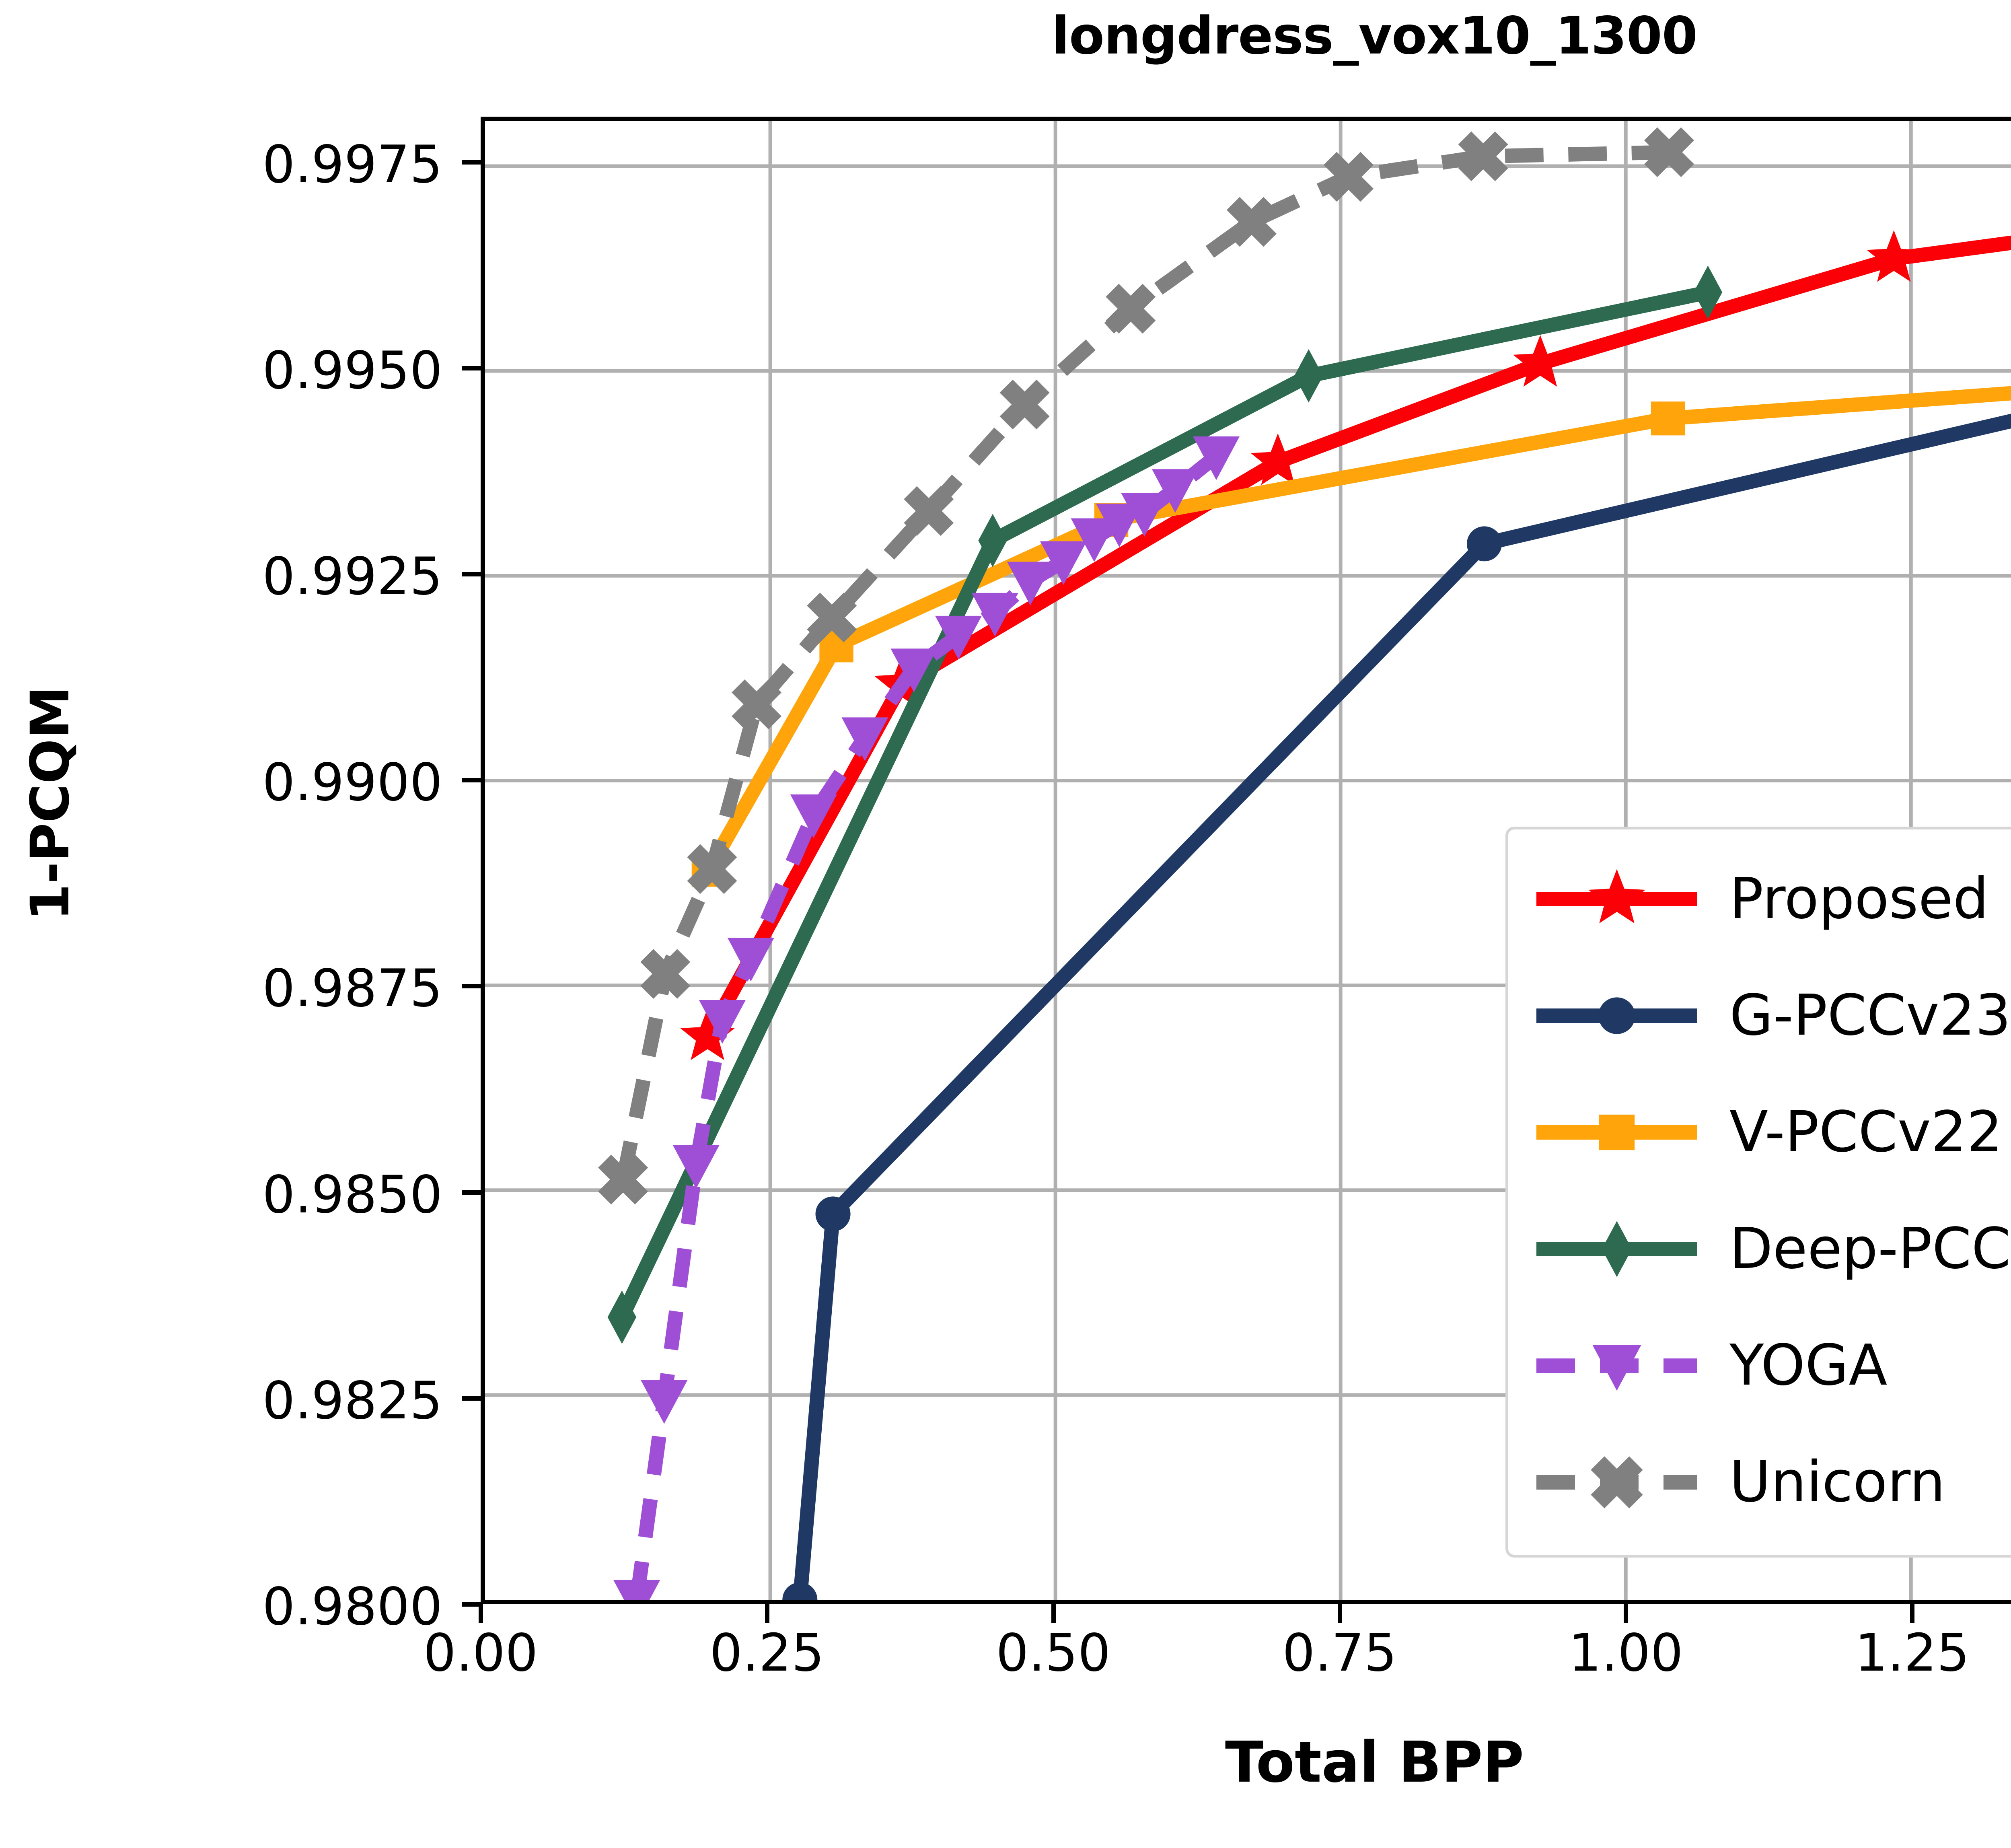  What do you see at coordinates (1625, 1653) in the screenshot?
I see `x-tick-label: 1.00` at bounding box center [1625, 1653].